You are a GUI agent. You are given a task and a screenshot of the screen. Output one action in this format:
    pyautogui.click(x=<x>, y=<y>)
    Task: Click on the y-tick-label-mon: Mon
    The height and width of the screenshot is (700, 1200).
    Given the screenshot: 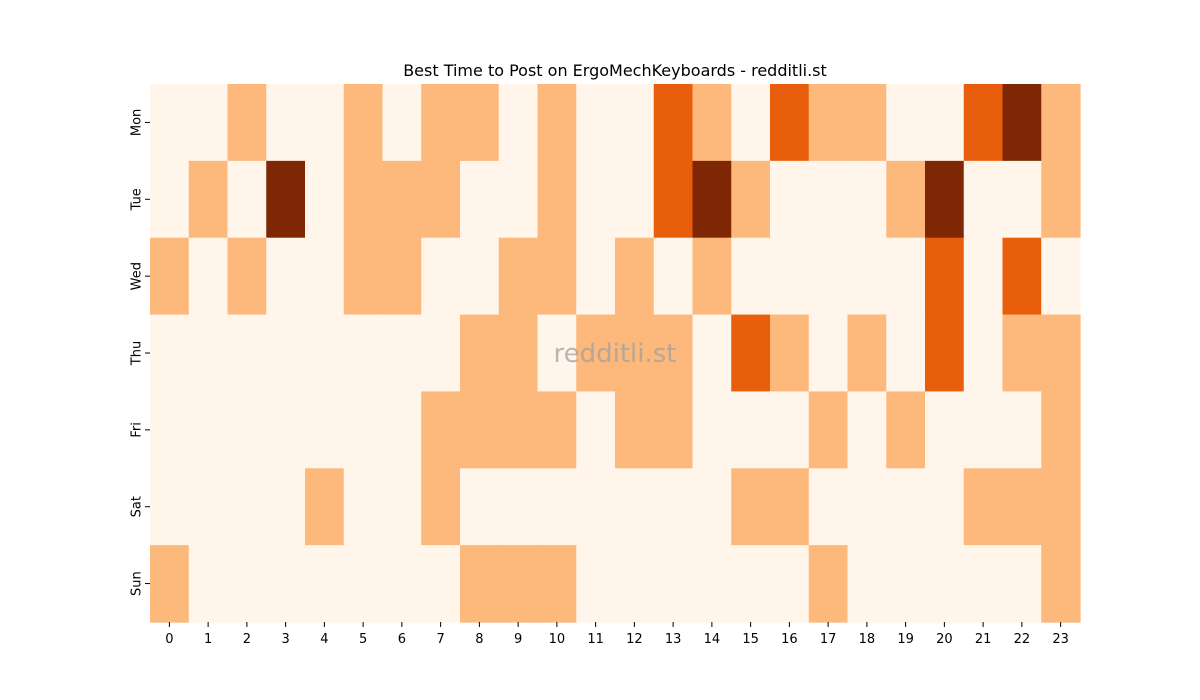 What is the action you would take?
    pyautogui.click(x=137, y=122)
    